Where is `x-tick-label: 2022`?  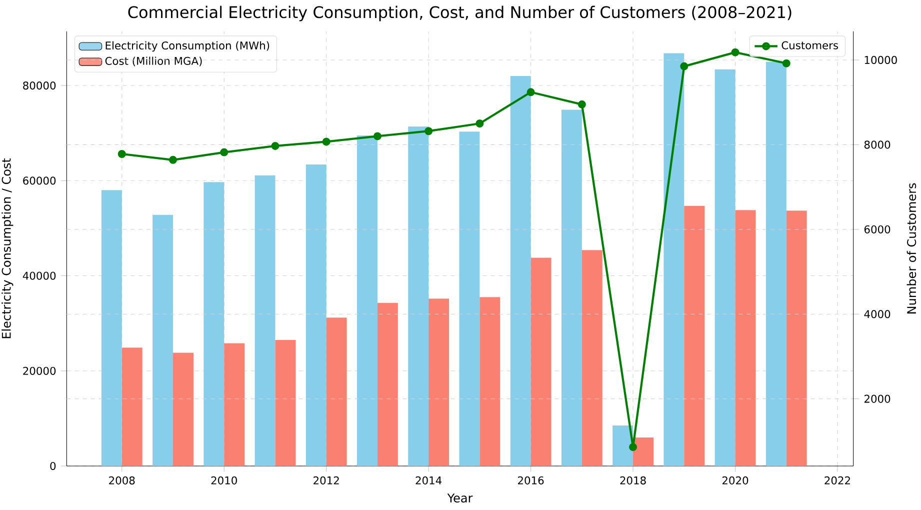 x-tick-label: 2022 is located at coordinates (837, 480).